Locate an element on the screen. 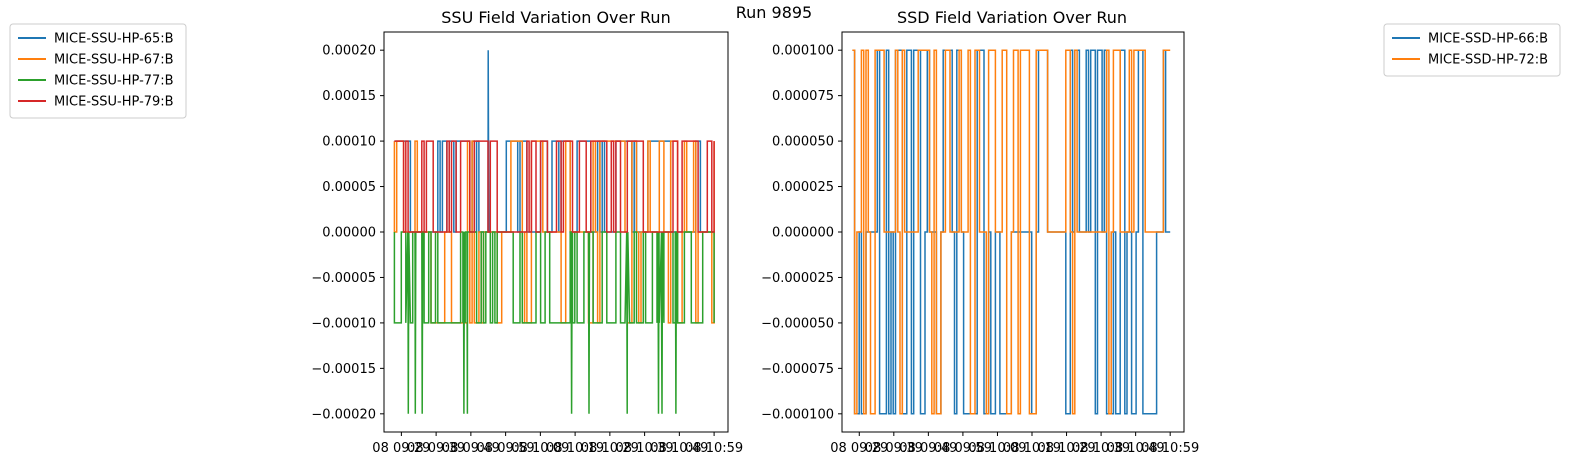 This screenshot has height=470, width=1582. ssu-ytick-label: −0.00005 is located at coordinates (343, 278).